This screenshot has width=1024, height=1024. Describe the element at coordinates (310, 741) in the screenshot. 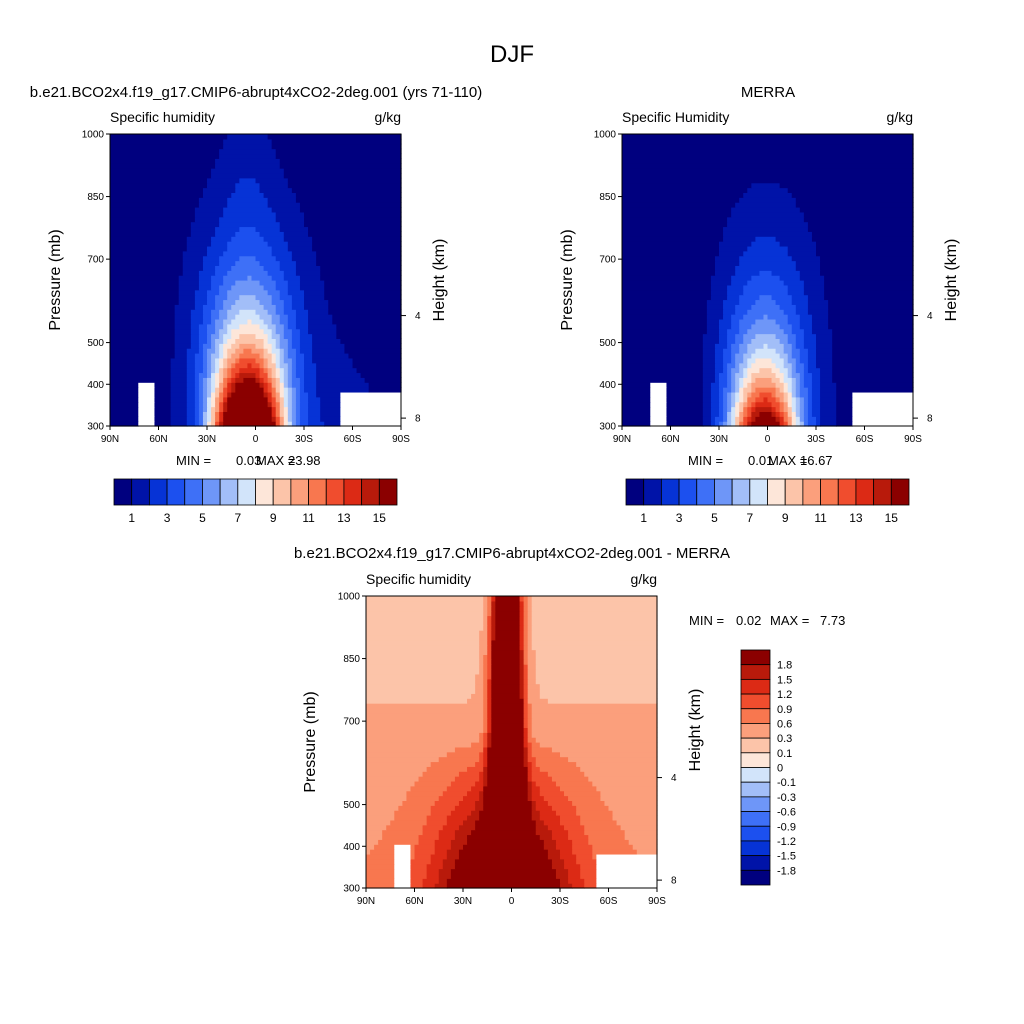

I see `y-axis-label: Pressure (mb)` at that location.